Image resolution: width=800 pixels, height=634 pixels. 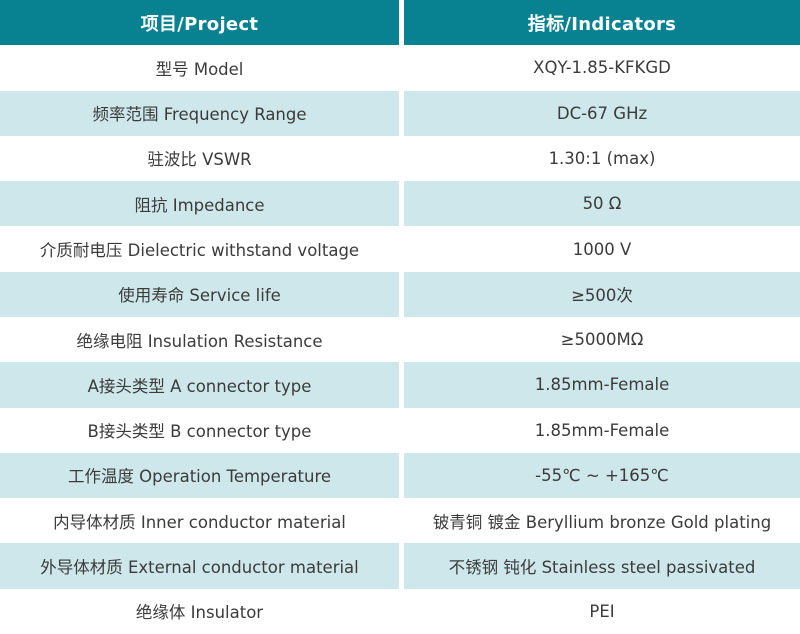 I want to click on table-row: A接头类型 A connector type 1.85mm-Female, so click(x=400, y=385).